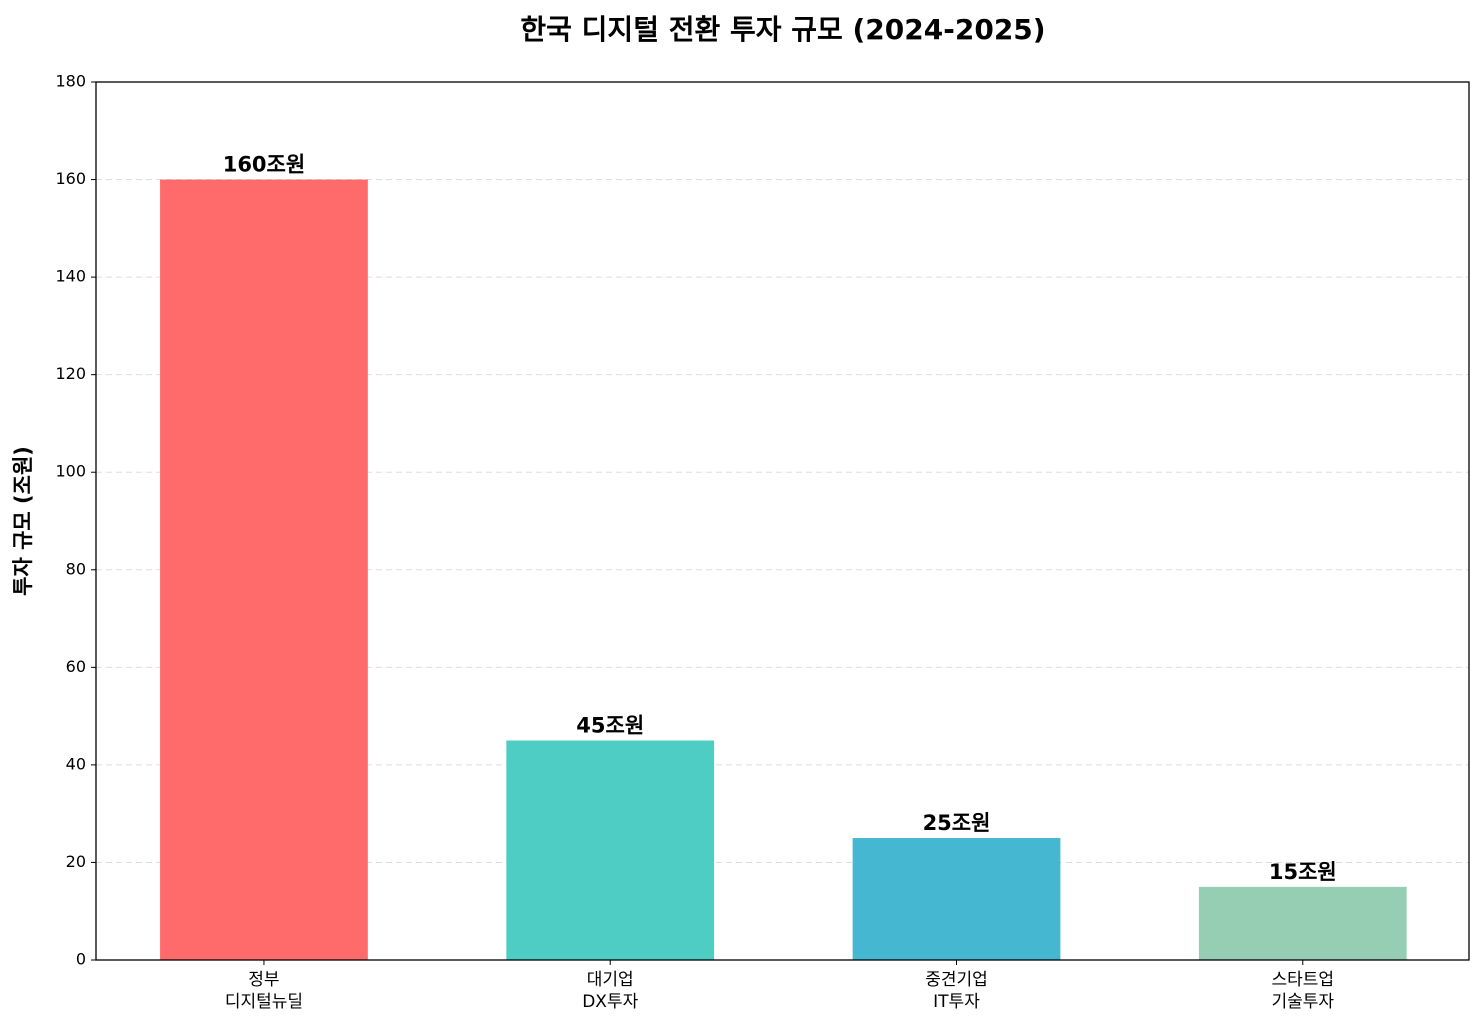 The width and height of the screenshot is (1484, 1035). Describe the element at coordinates (956, 991) in the screenshot. I see `x-tick-label: 중견기업 IT투자` at that location.